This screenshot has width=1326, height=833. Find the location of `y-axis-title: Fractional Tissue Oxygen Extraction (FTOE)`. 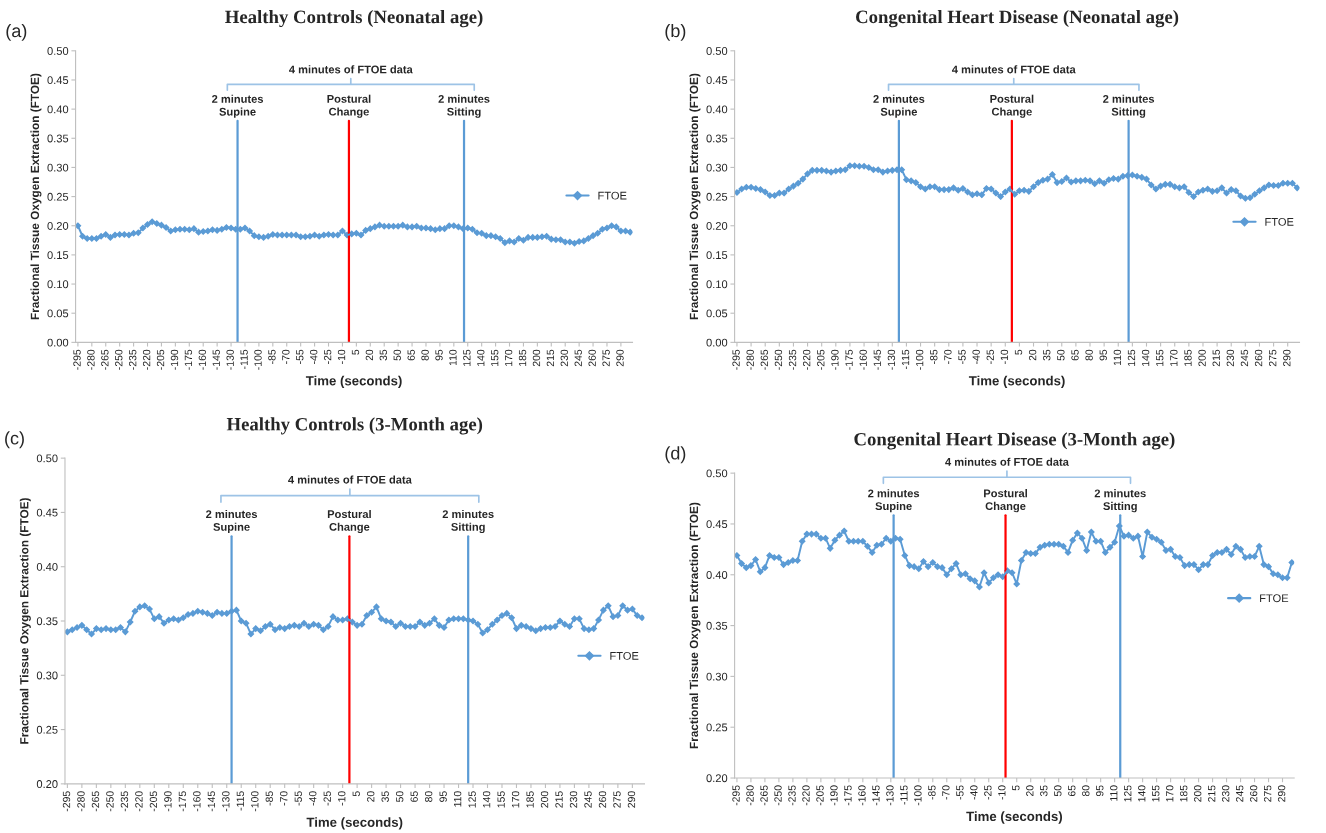

y-axis-title: Fractional Tissue Oxygen Extraction (FTOE) is located at coordinates (25, 621).